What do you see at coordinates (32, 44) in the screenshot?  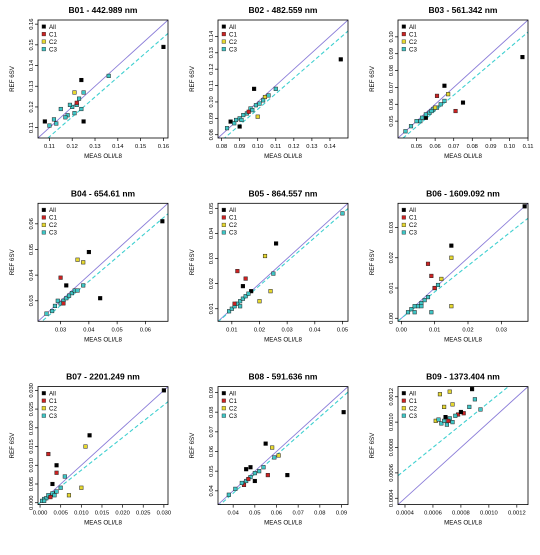 I see `y-tick-label: 0.15` at bounding box center [32, 44].